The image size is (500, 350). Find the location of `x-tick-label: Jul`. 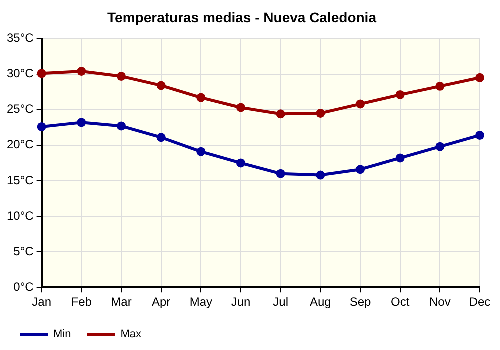

x-tick-label: Jul is located at coordinates (280, 302).